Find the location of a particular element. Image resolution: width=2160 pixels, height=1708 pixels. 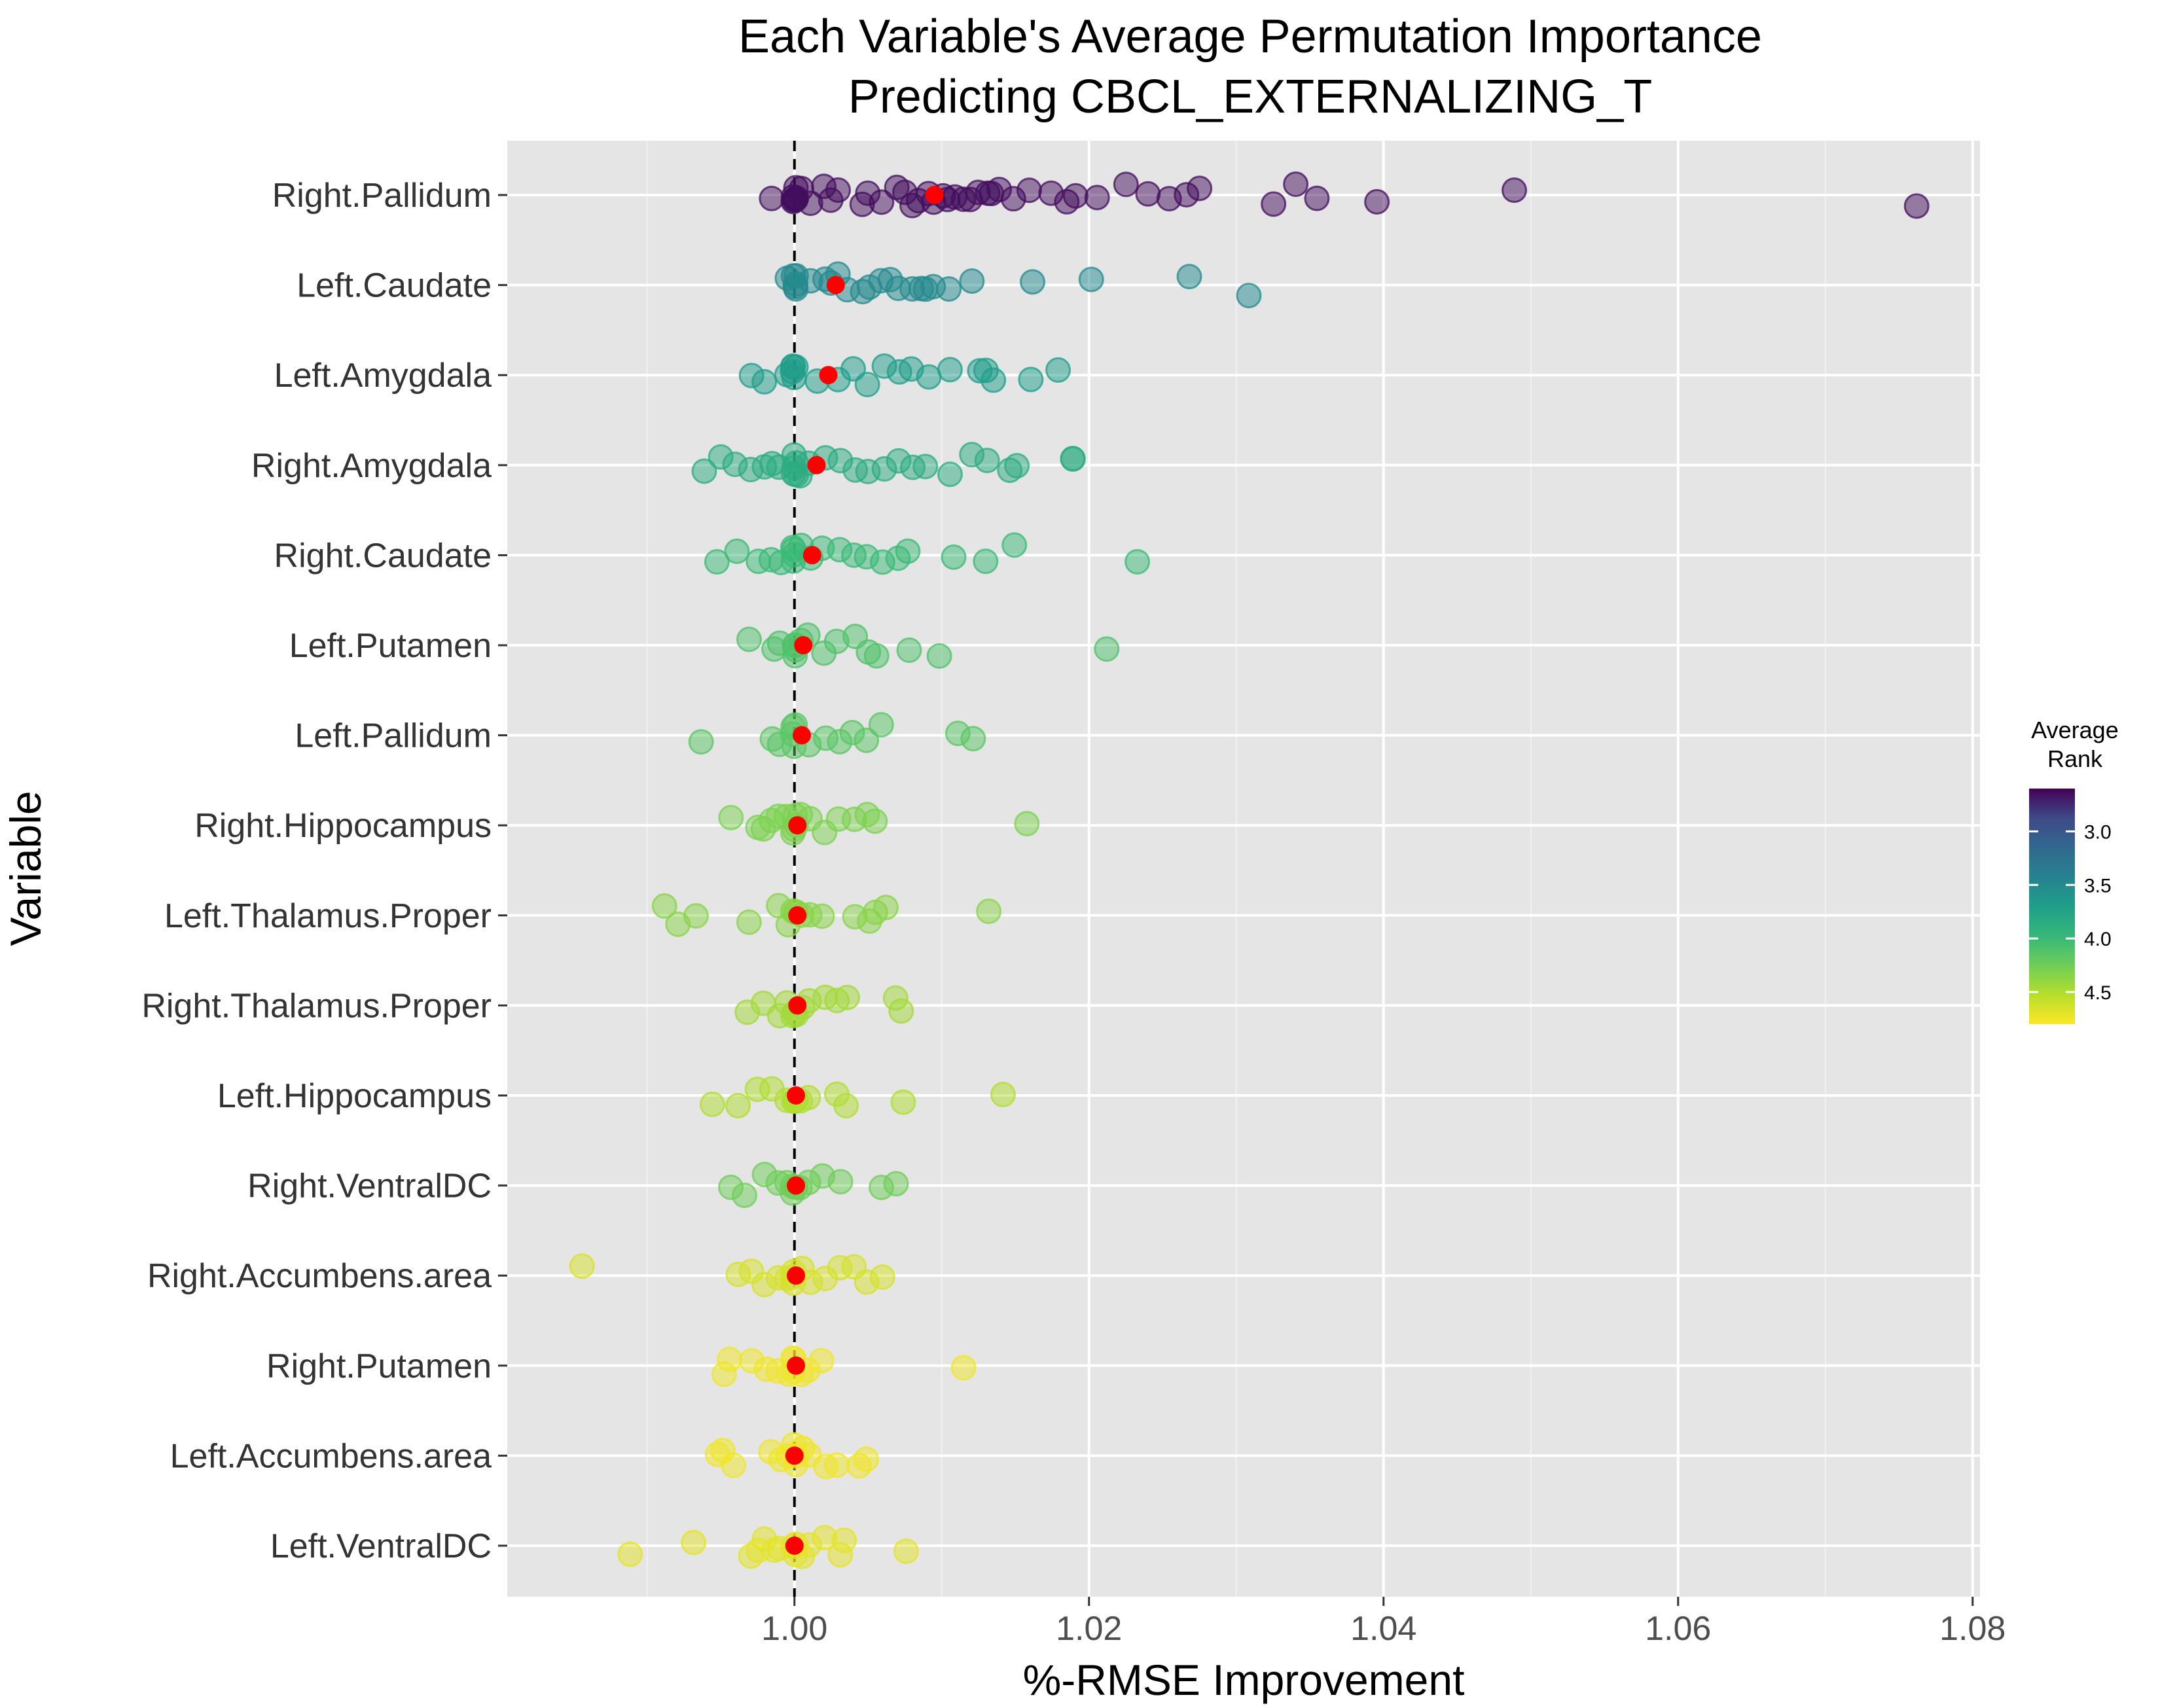

legend-tick-label: 4.0 is located at coordinates (2098, 940).